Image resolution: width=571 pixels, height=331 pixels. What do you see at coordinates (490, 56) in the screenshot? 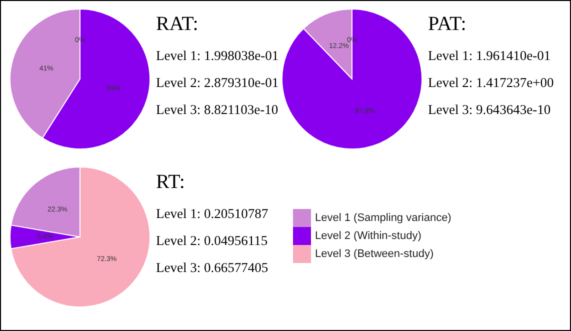
I see `text: Level 1: 1.961410e-01` at bounding box center [490, 56].